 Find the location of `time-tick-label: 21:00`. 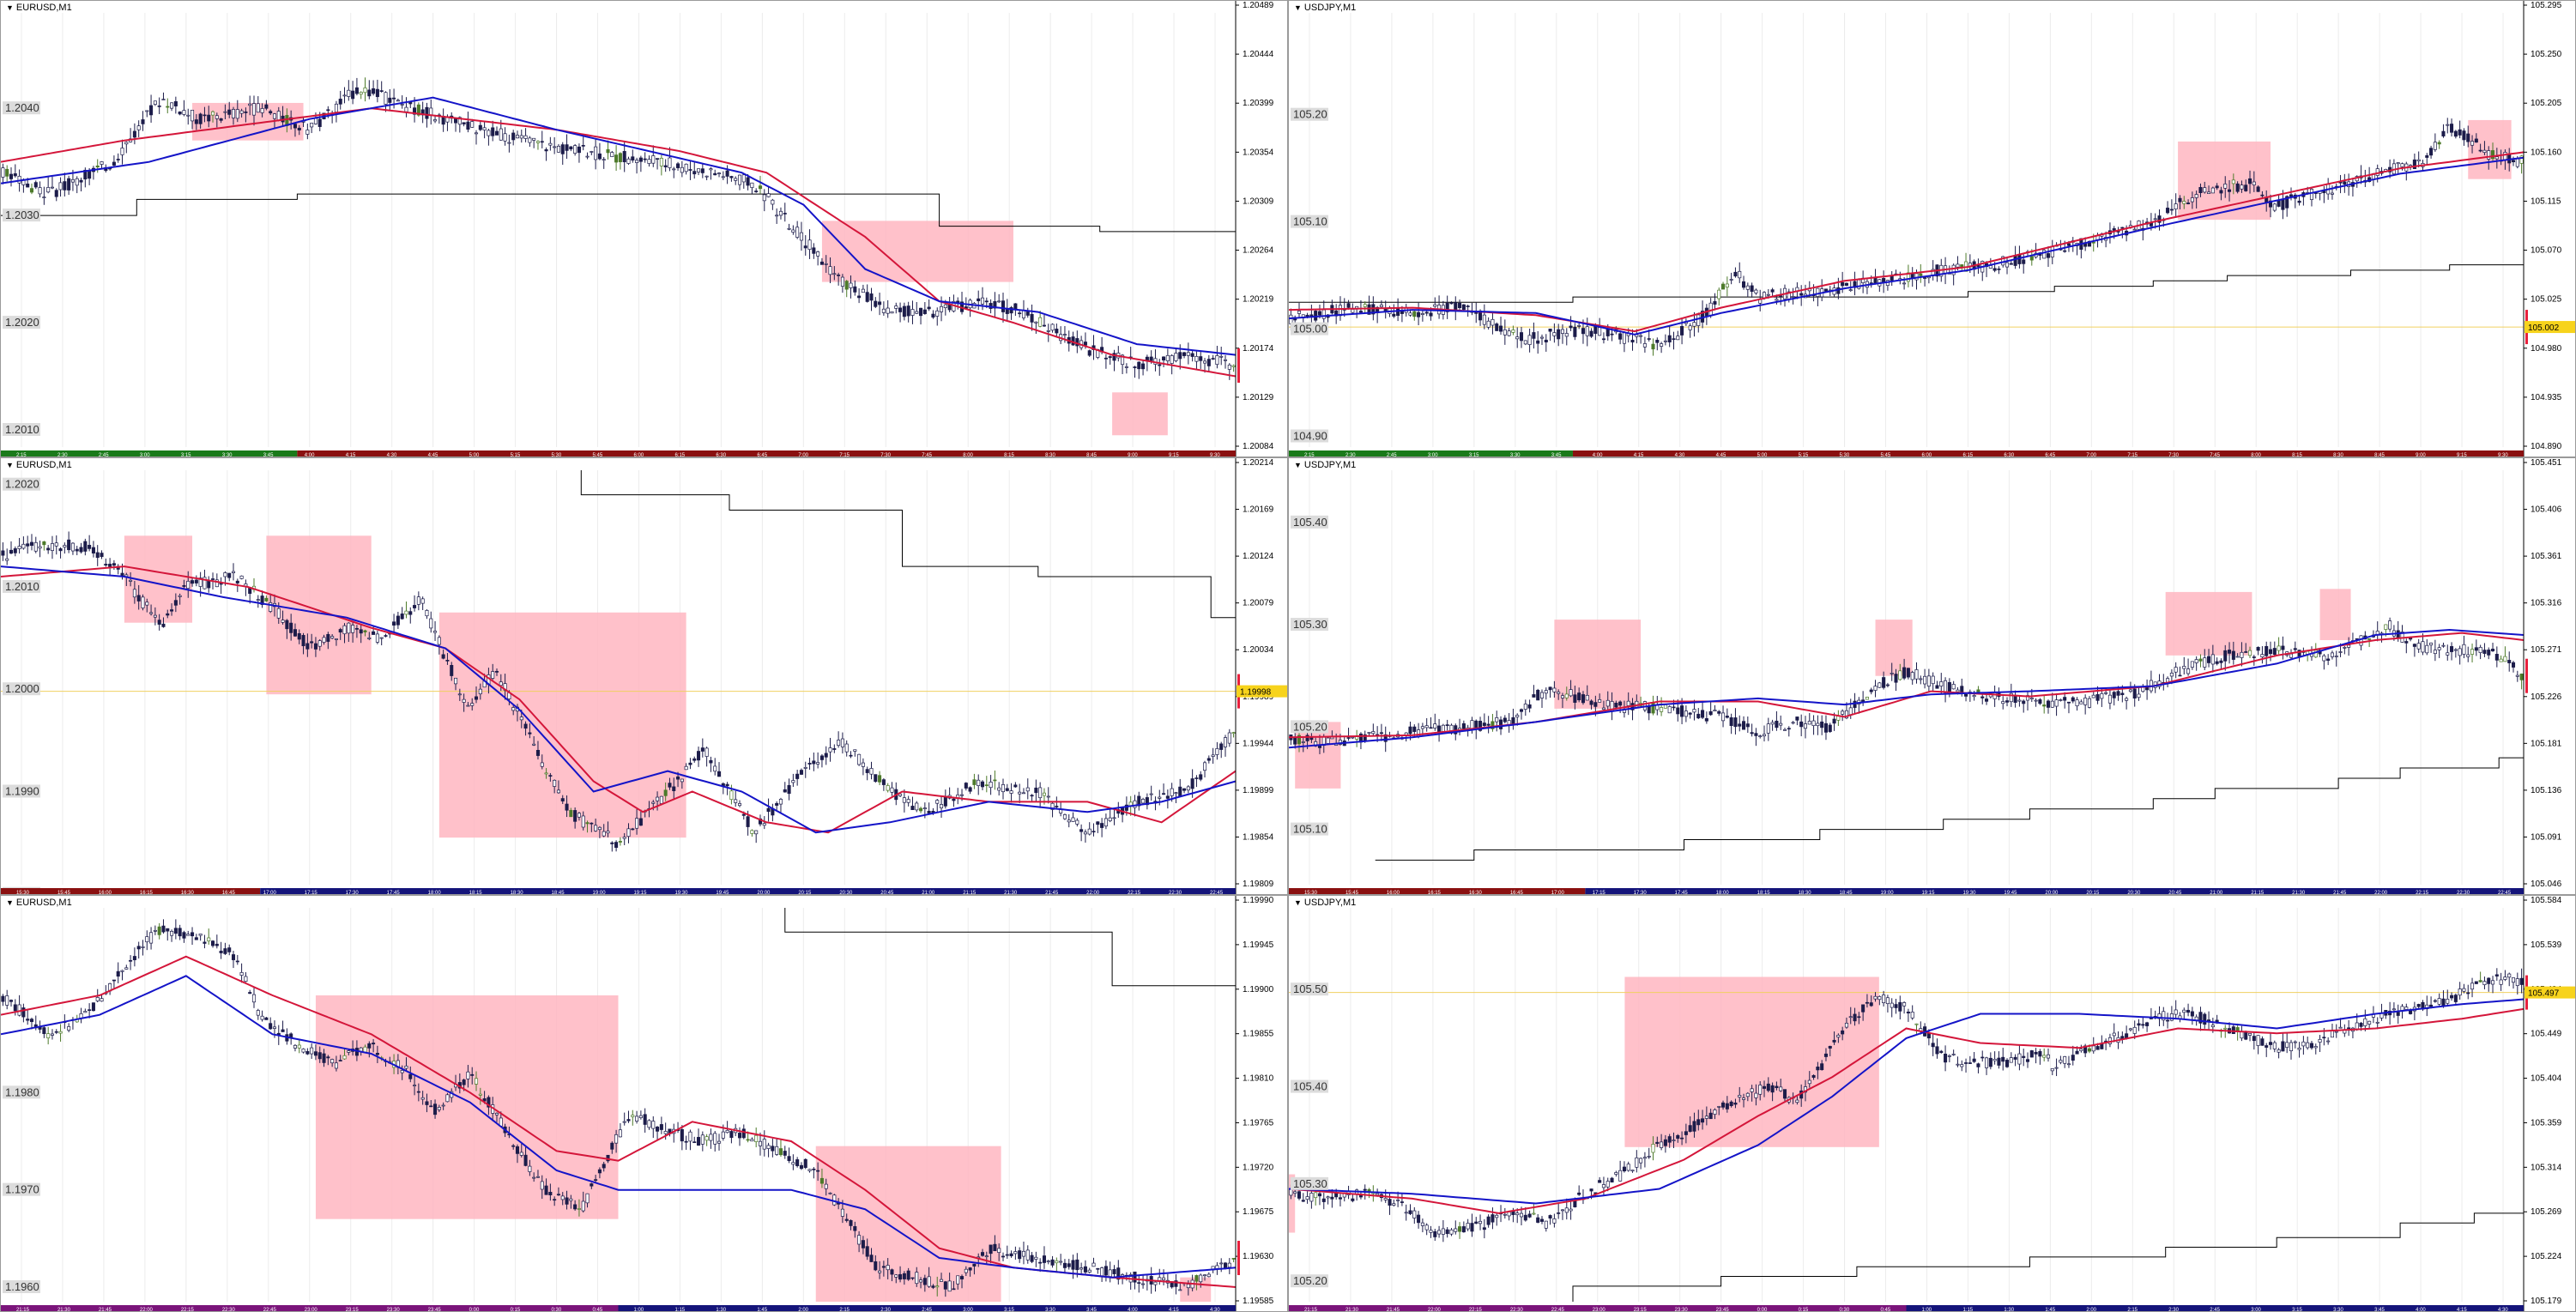

time-tick-label: 21:00 is located at coordinates (928, 893).